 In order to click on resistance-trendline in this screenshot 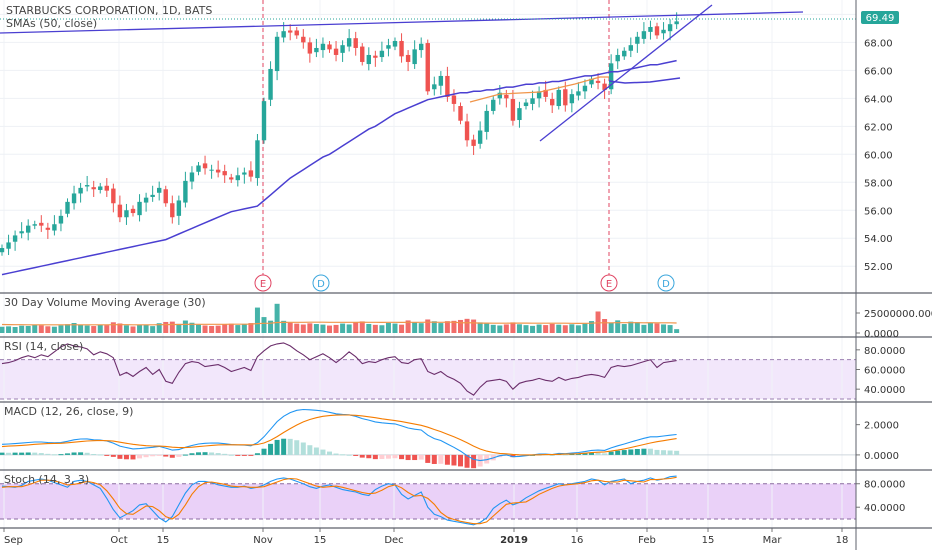, I will do `click(402, 22)`.